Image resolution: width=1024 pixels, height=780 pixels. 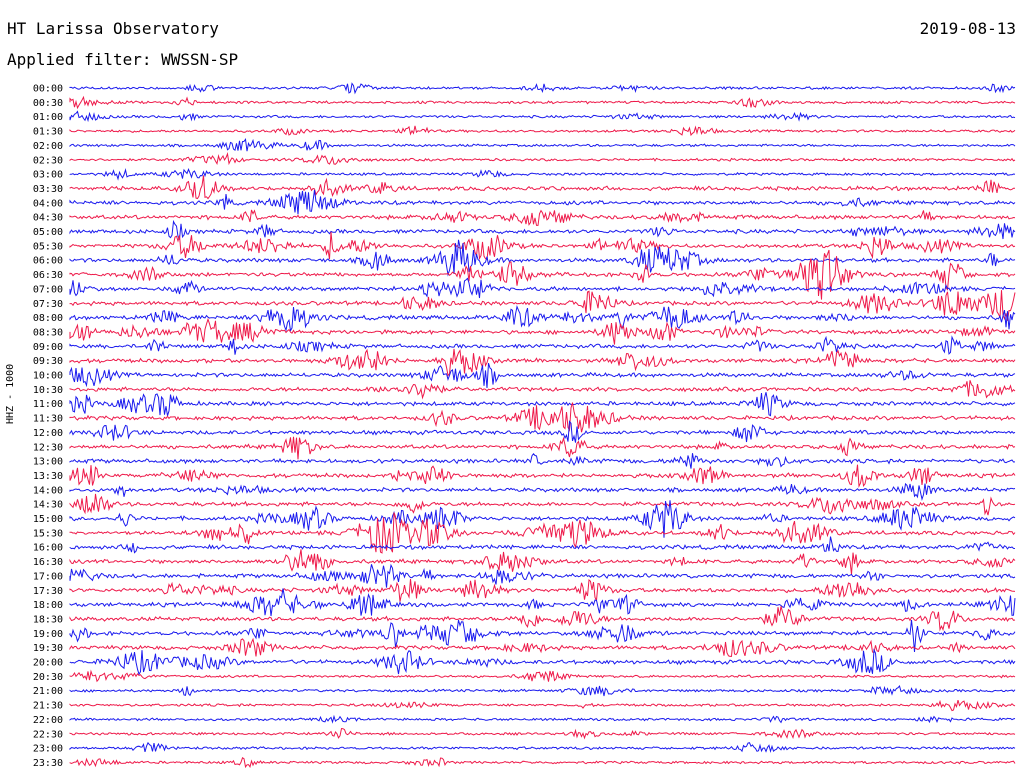 What do you see at coordinates (48, 462) in the screenshot?
I see `time-label: 13:00` at bounding box center [48, 462].